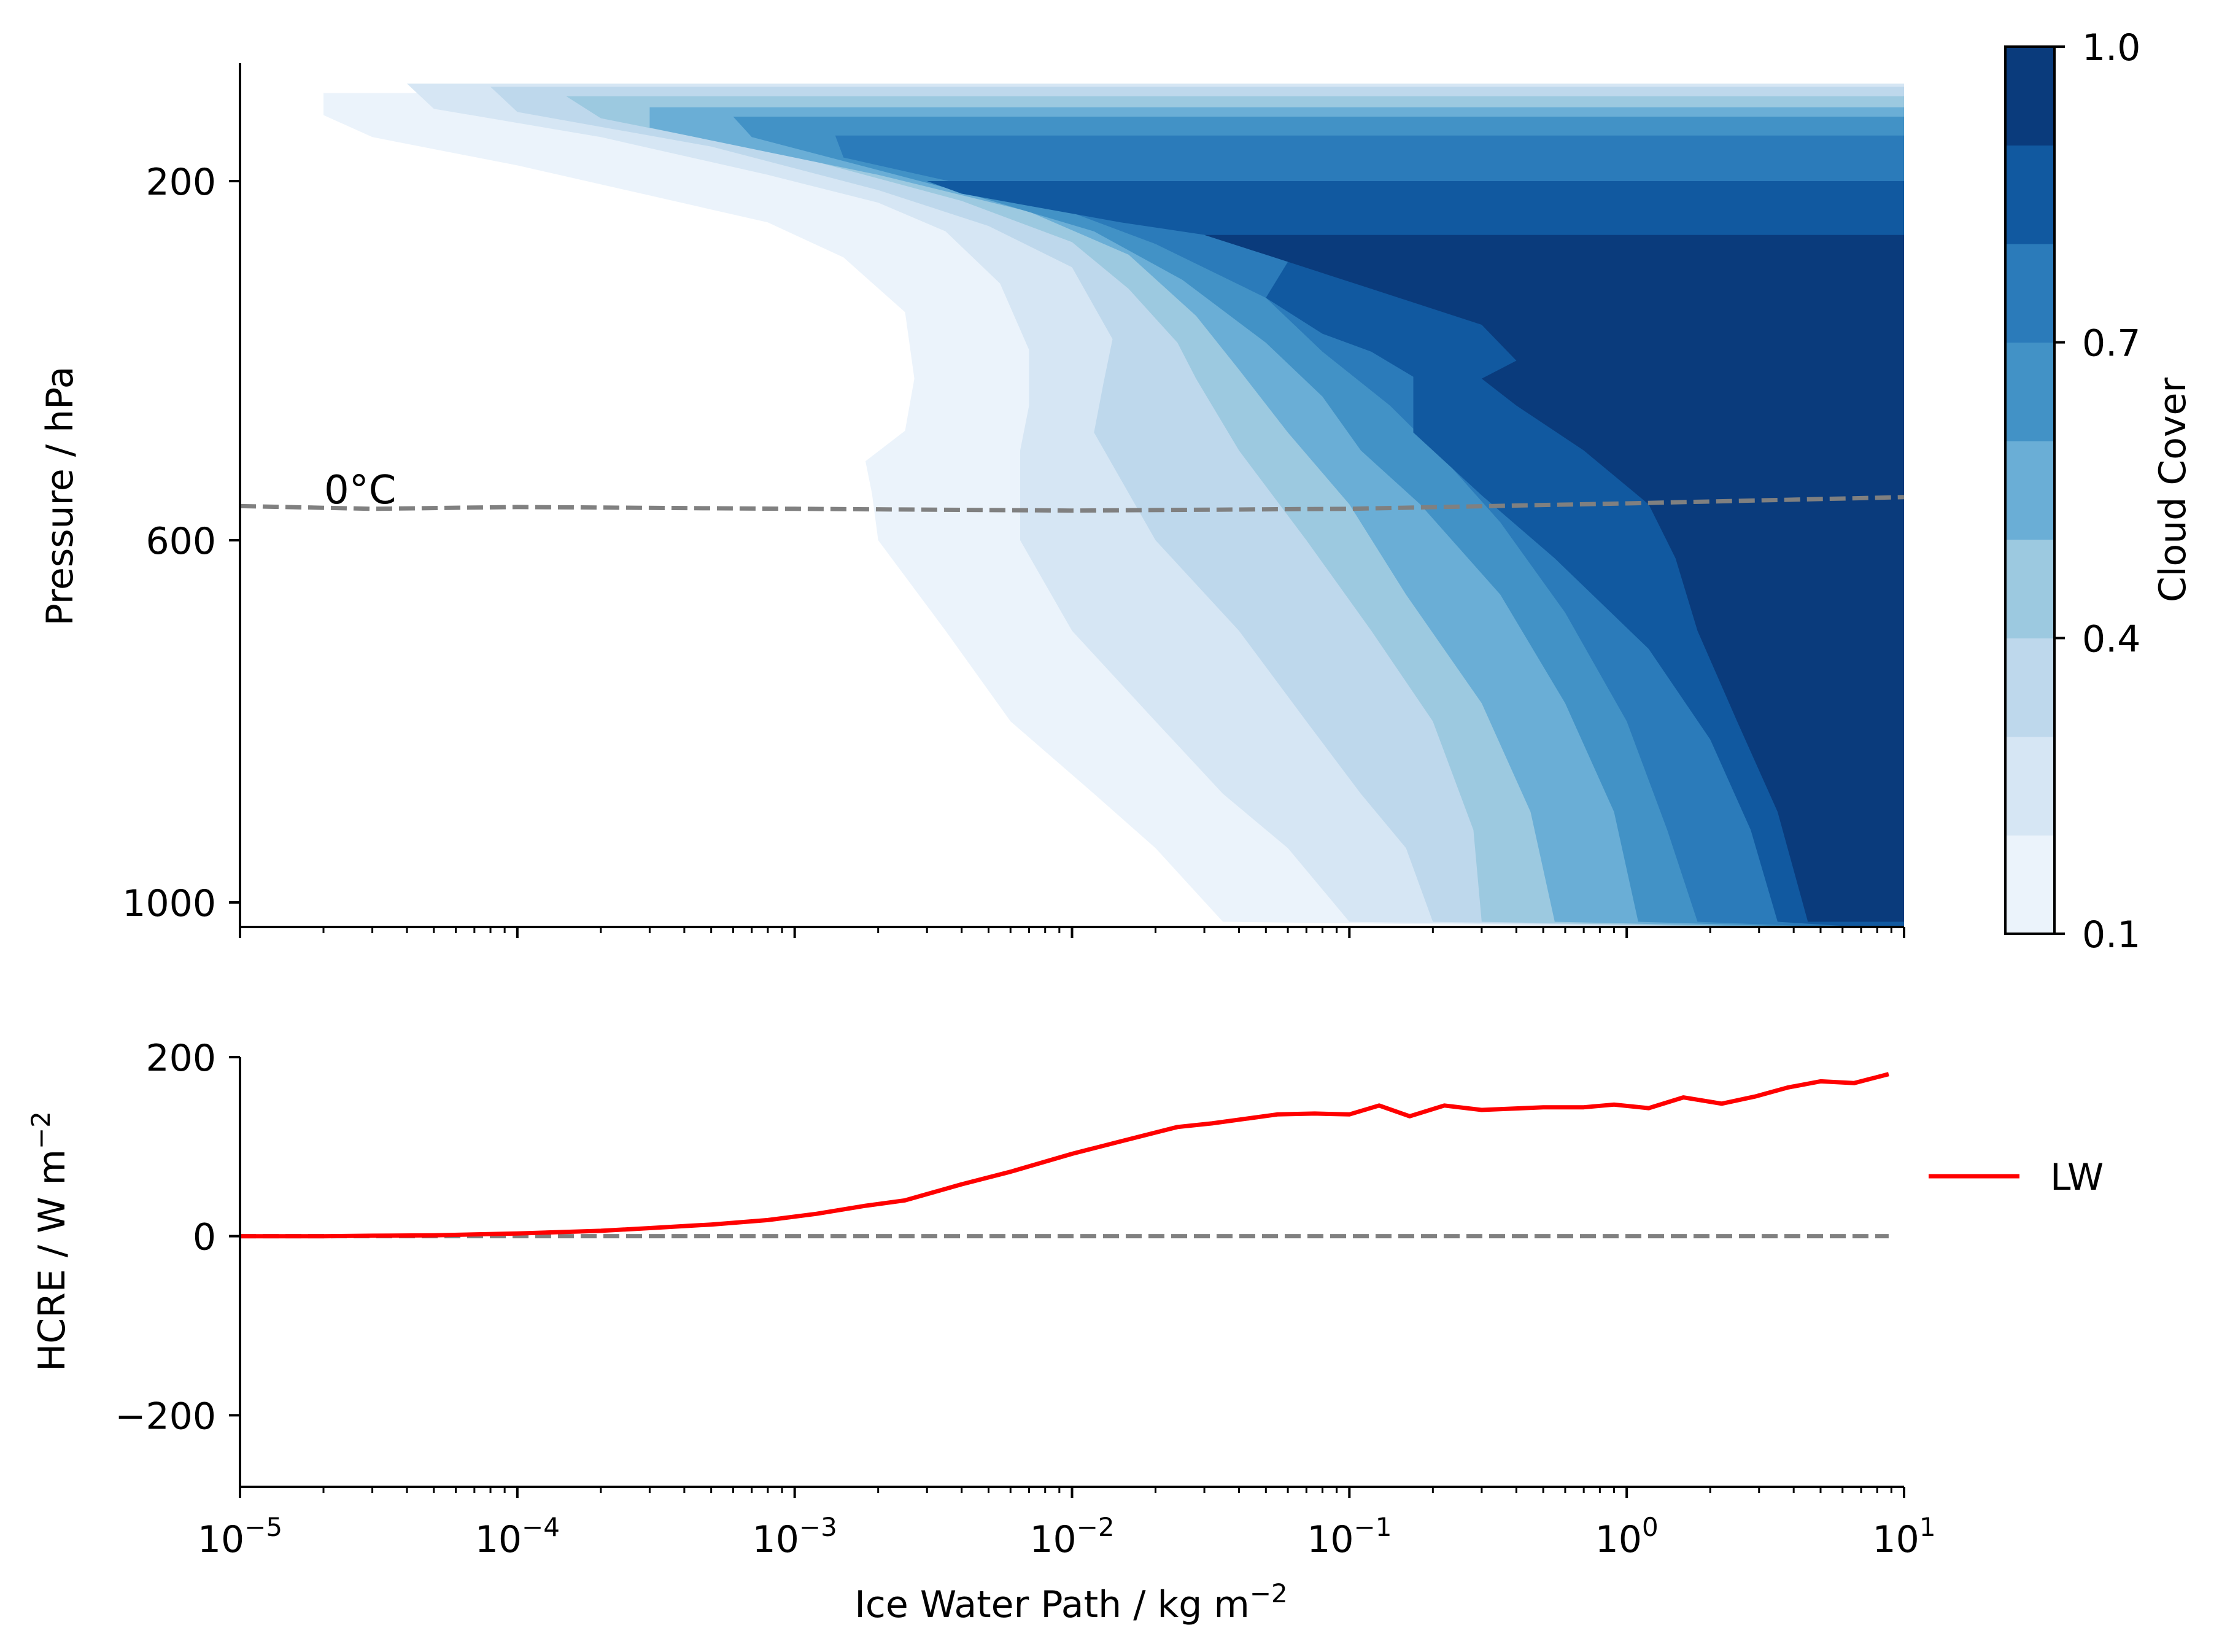 The image size is (2230, 1652). What do you see at coordinates (53, 1260) in the screenshot?
I see `bottom-y-axis-label-text: HCRE / W m` at bounding box center [53, 1260].